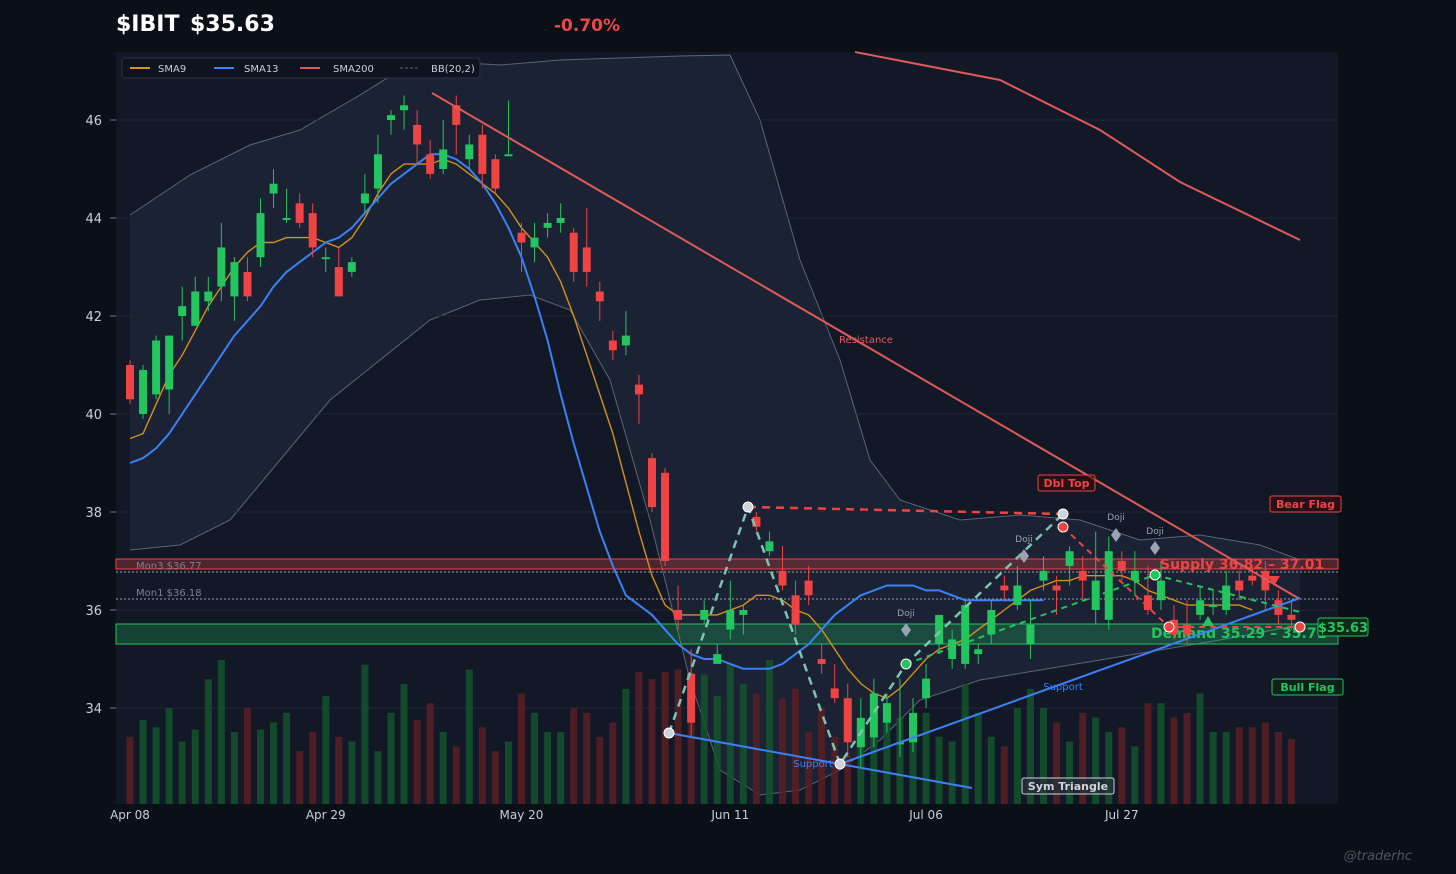 The height and width of the screenshot is (874, 1456). What do you see at coordinates (1305, 504) in the screenshot?
I see `bear-flag-label-box` at bounding box center [1305, 504].